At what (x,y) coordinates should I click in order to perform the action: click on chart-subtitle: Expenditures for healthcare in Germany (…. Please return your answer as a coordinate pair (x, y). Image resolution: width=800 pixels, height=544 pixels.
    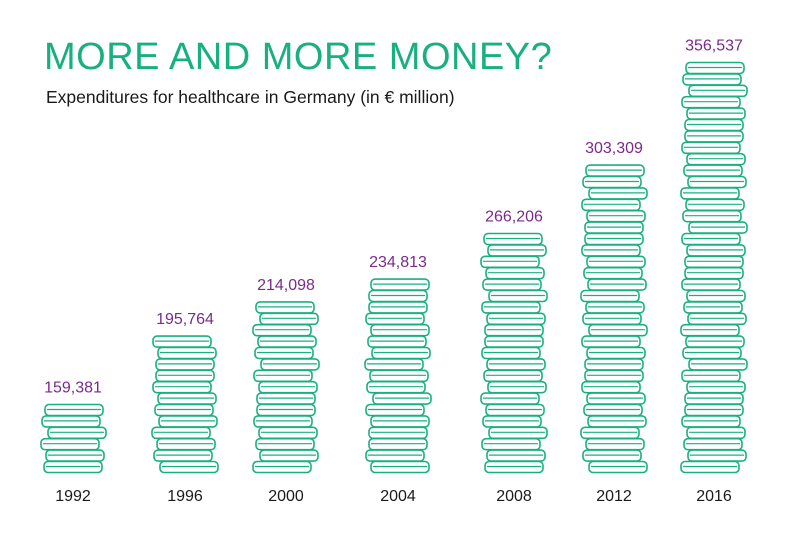
    Looking at the image, I should click on (250, 97).